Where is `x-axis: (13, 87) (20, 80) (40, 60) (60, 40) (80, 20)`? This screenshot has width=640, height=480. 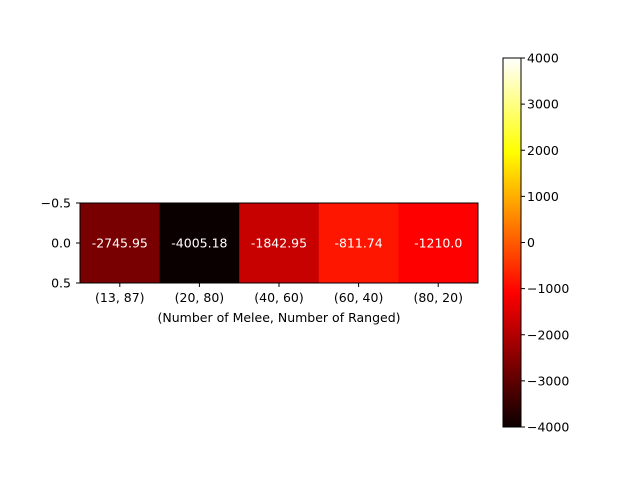 x-axis: (13, 87) (20, 80) (40, 60) (60, 40) (80, 20) is located at coordinates (279, 294).